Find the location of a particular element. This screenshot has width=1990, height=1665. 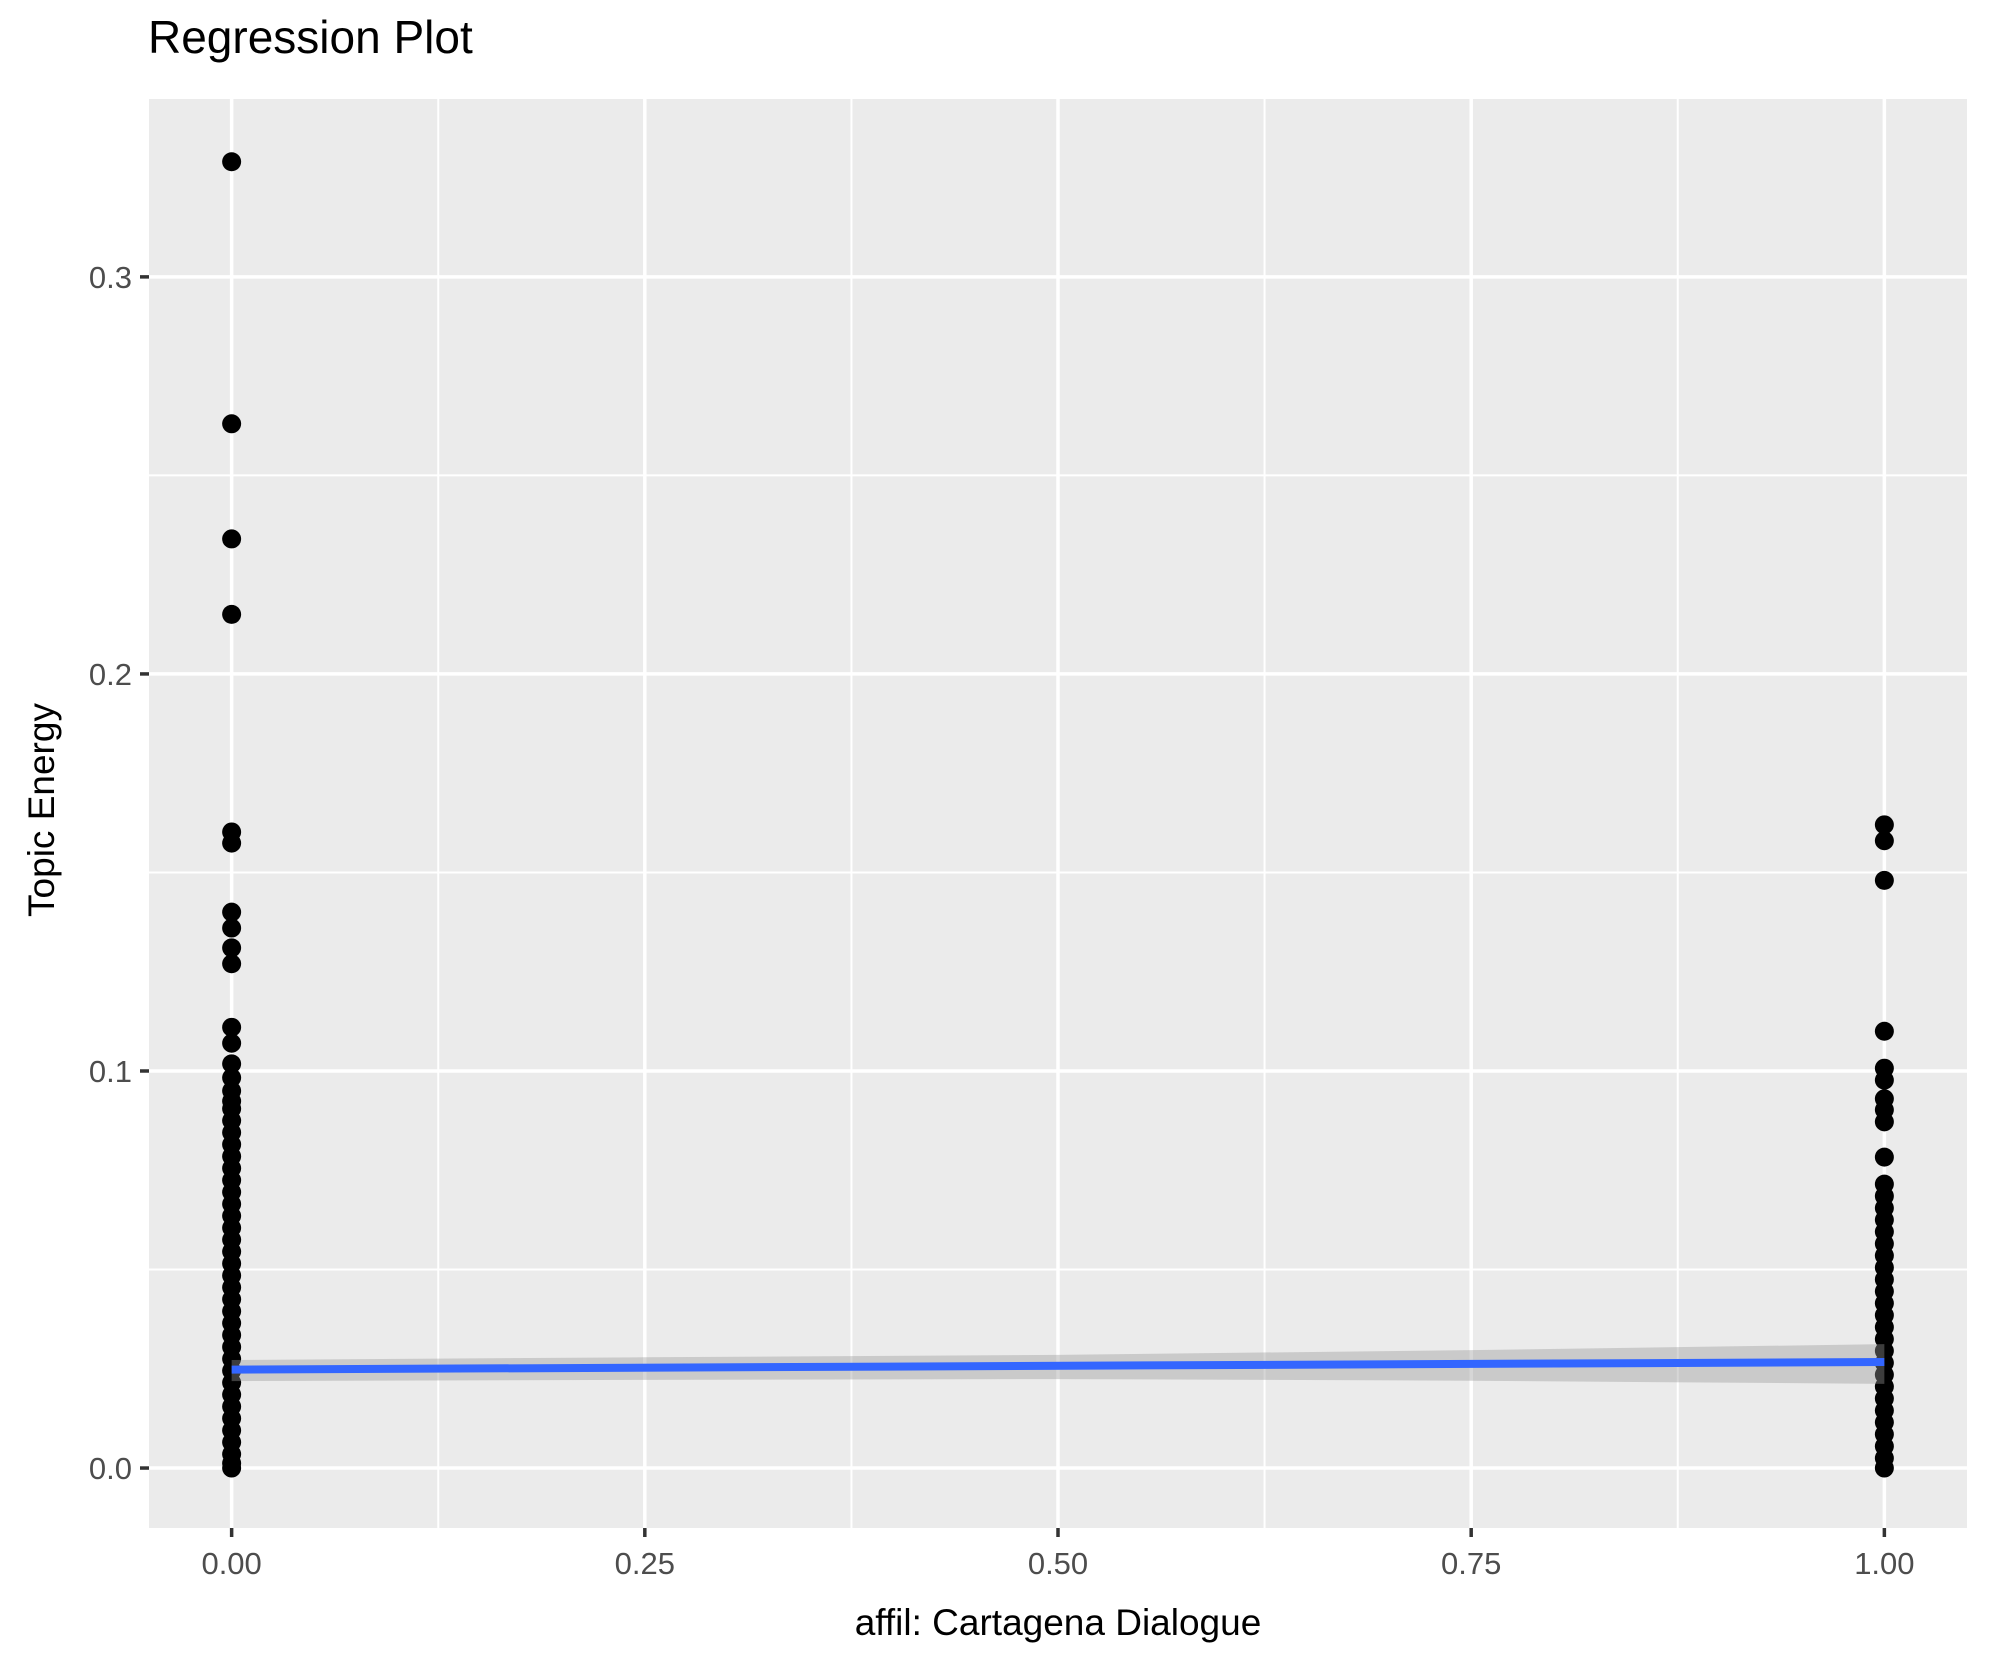

x-tick-label: 0.75 is located at coordinates (1471, 1563).